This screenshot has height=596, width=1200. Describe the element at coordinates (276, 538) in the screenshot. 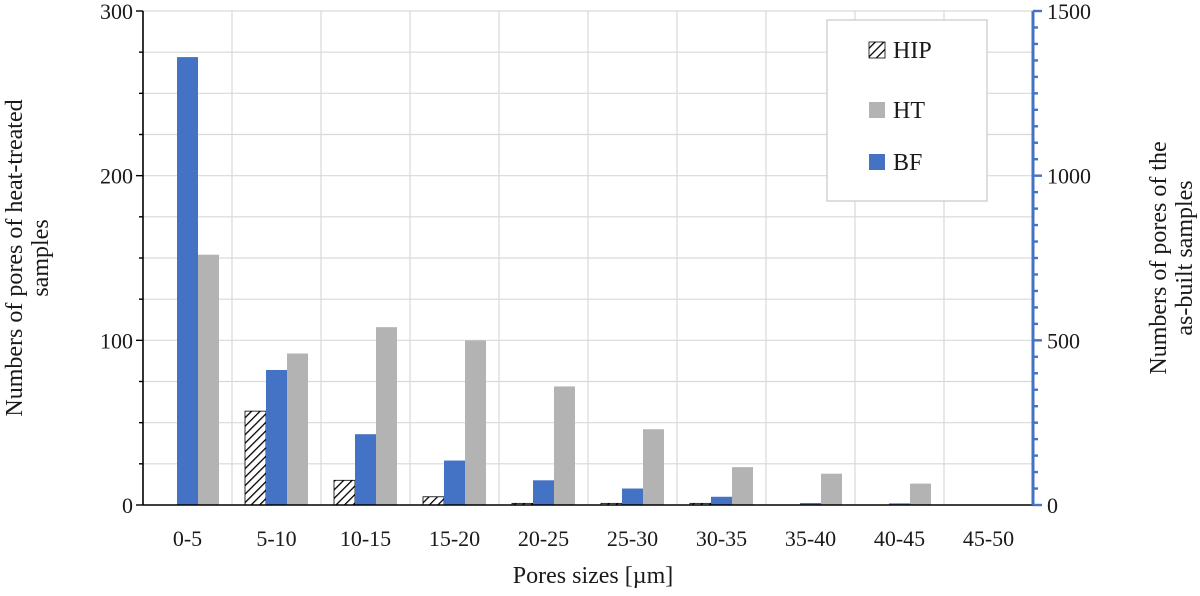

I see `x-tick-label-5-10: 5-10` at that location.